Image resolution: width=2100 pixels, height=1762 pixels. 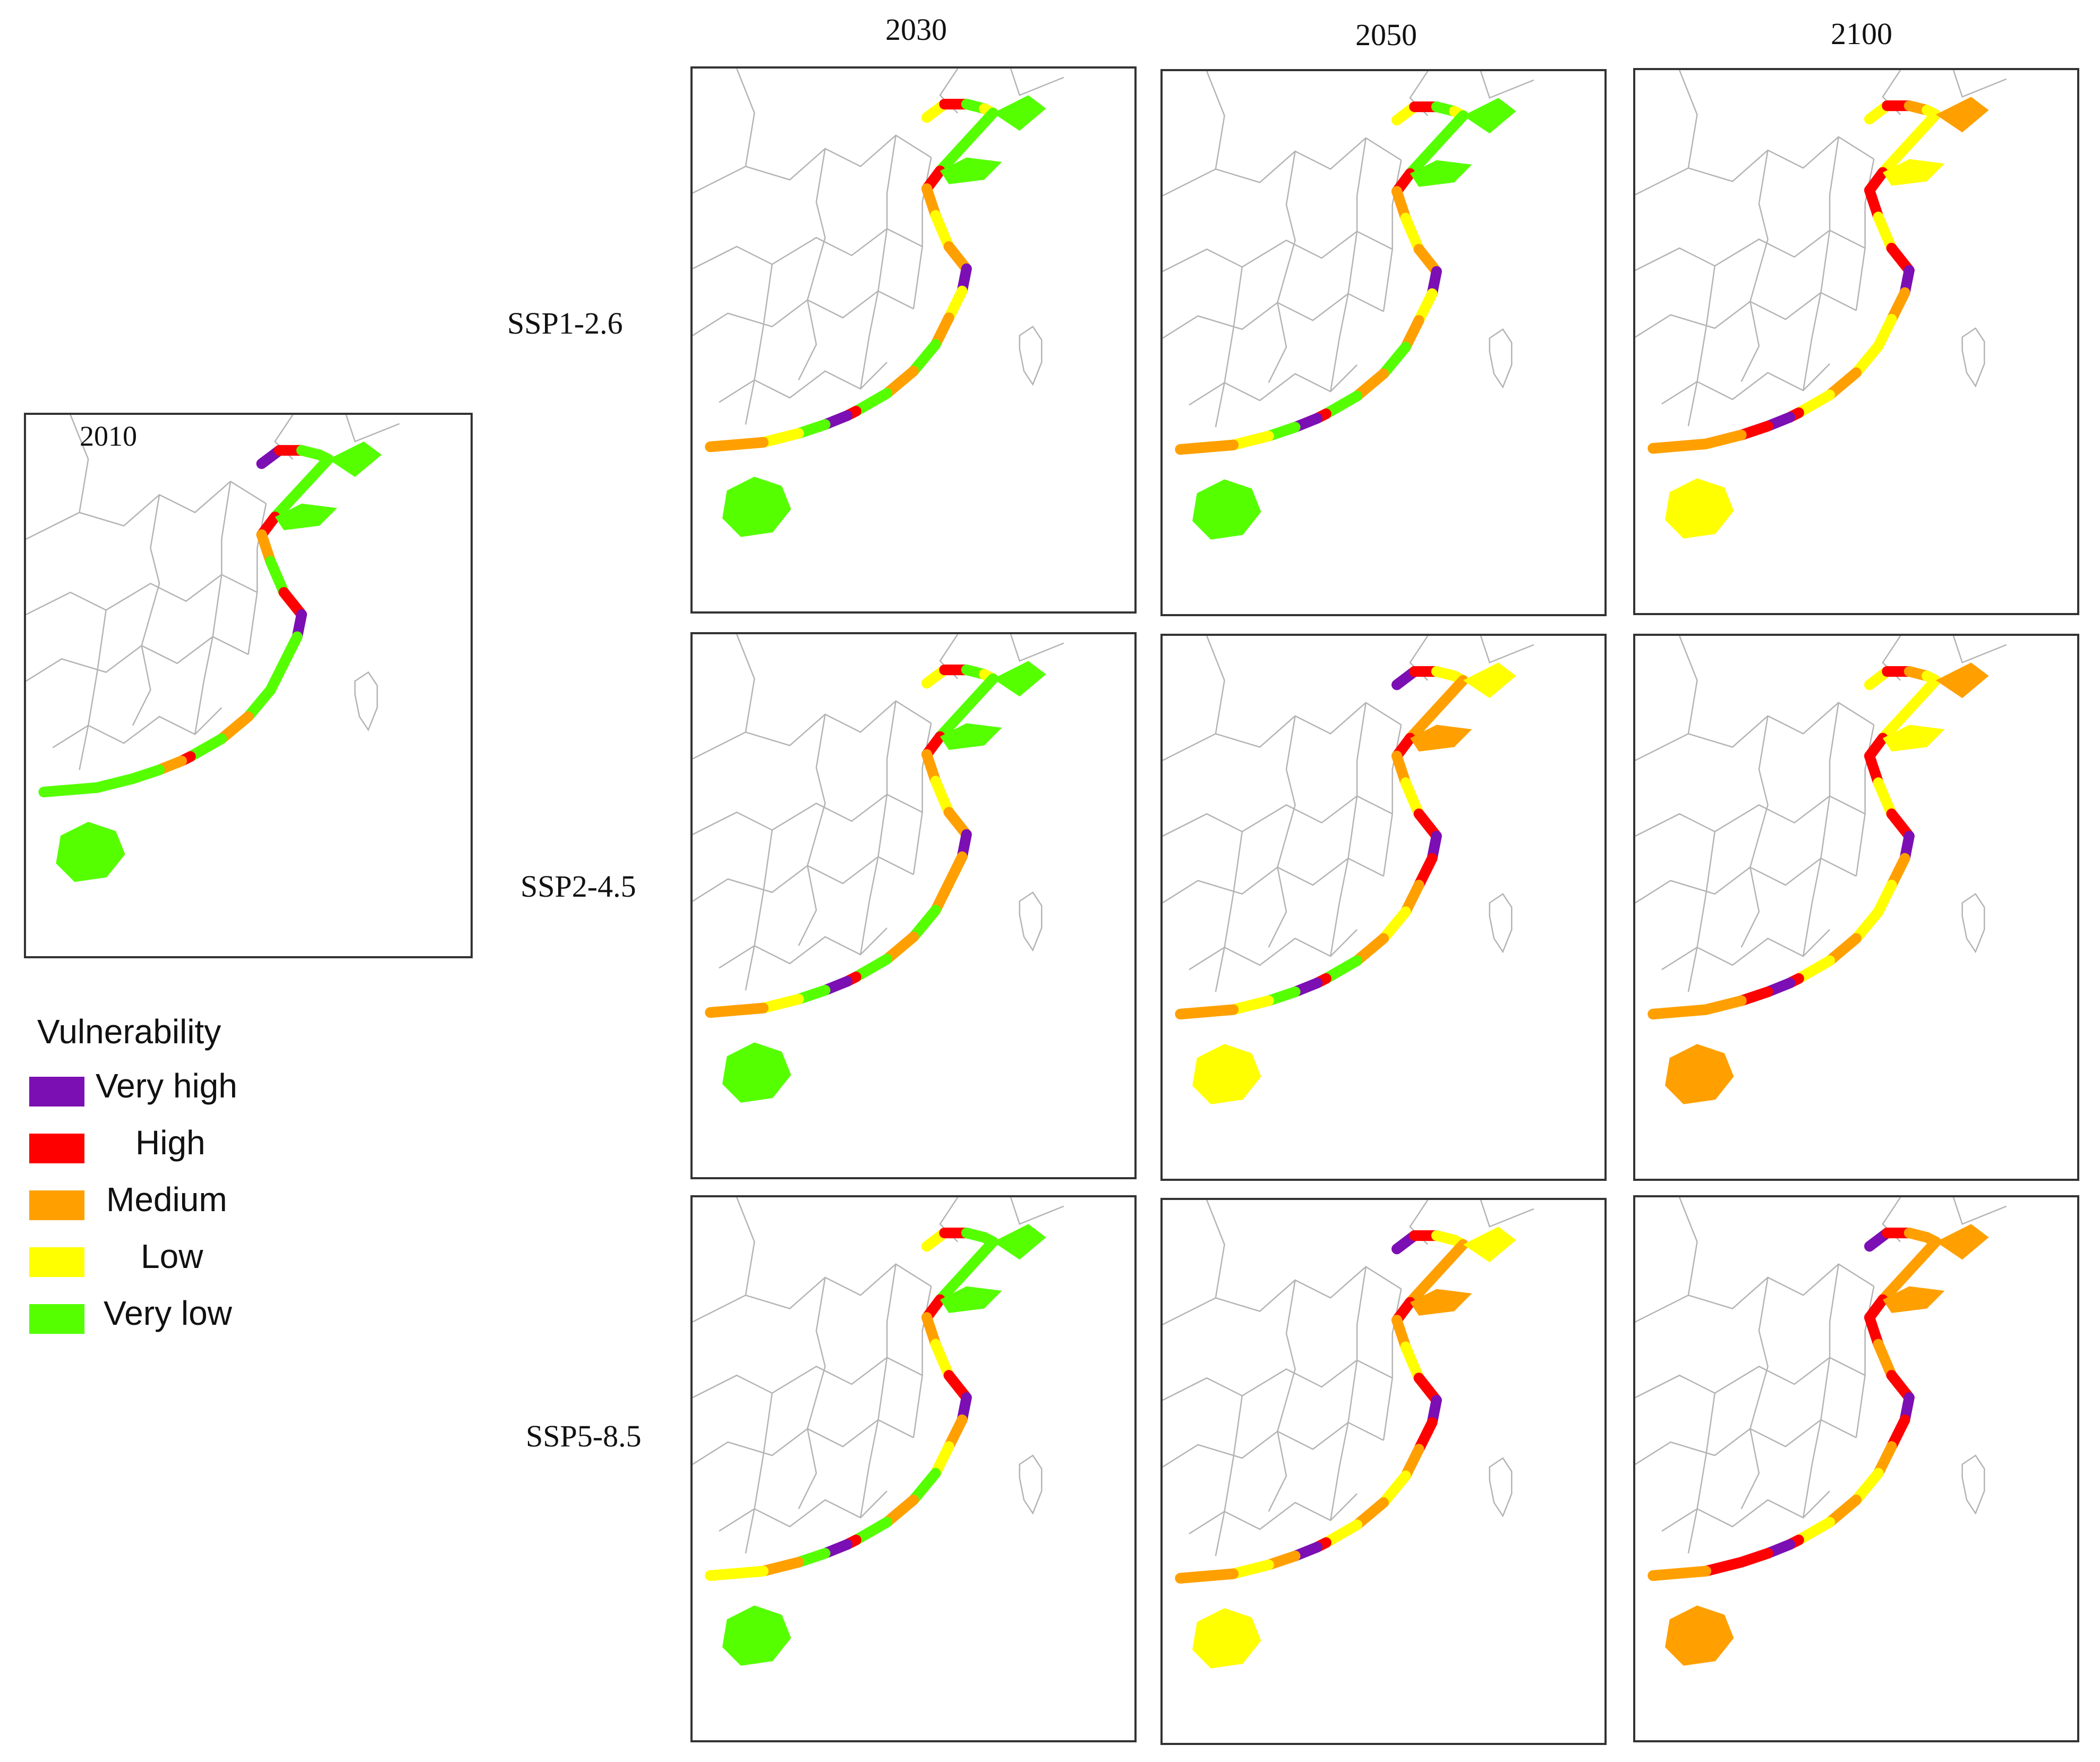 I want to click on map-panel-ssp1-2030, so click(x=913, y=340).